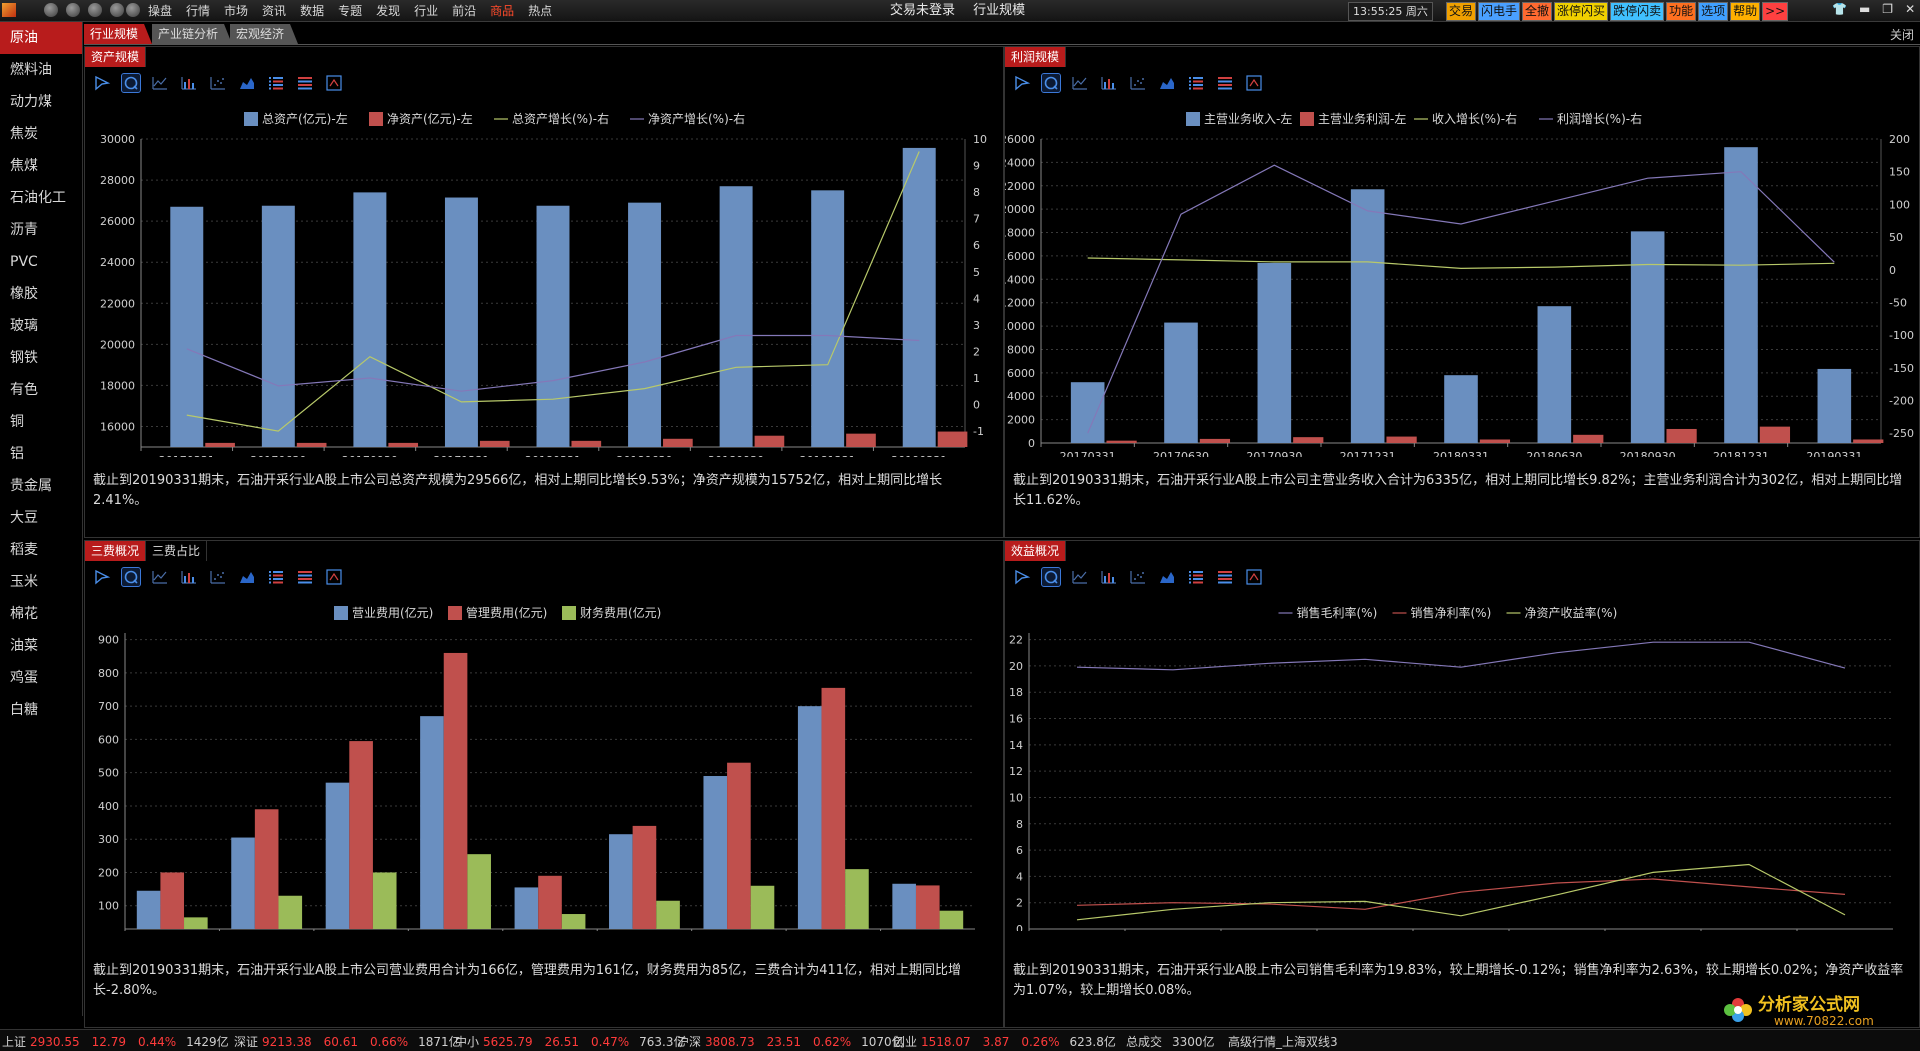  What do you see at coordinates (192, 34) in the screenshot?
I see `top-tab: 产业链分析` at bounding box center [192, 34].